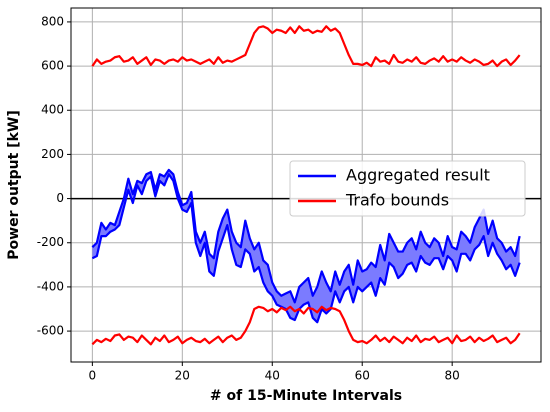  I want to click on y-tick-label: 200, so click(52, 154).